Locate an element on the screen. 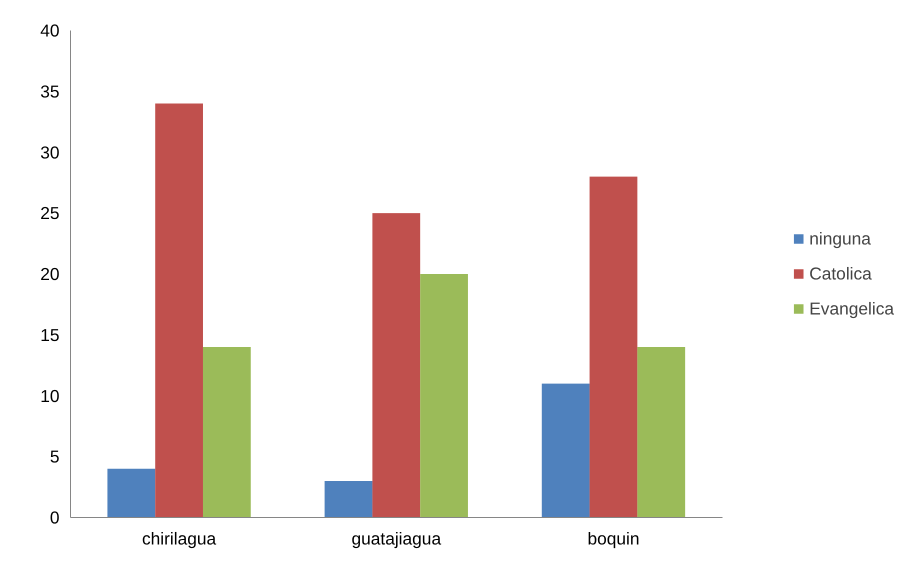 The width and height of the screenshot is (924, 577). y-tick-label: 35 is located at coordinates (50, 91).